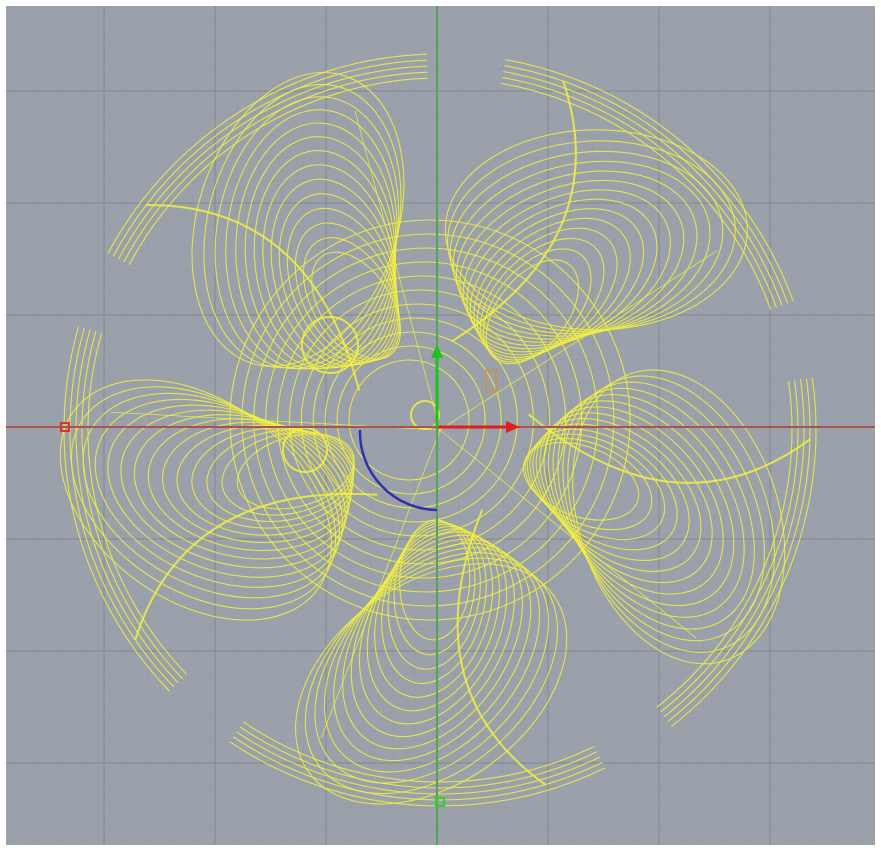 The width and height of the screenshot is (881, 851). I want to click on gumball-rotate, so click(398, 470).